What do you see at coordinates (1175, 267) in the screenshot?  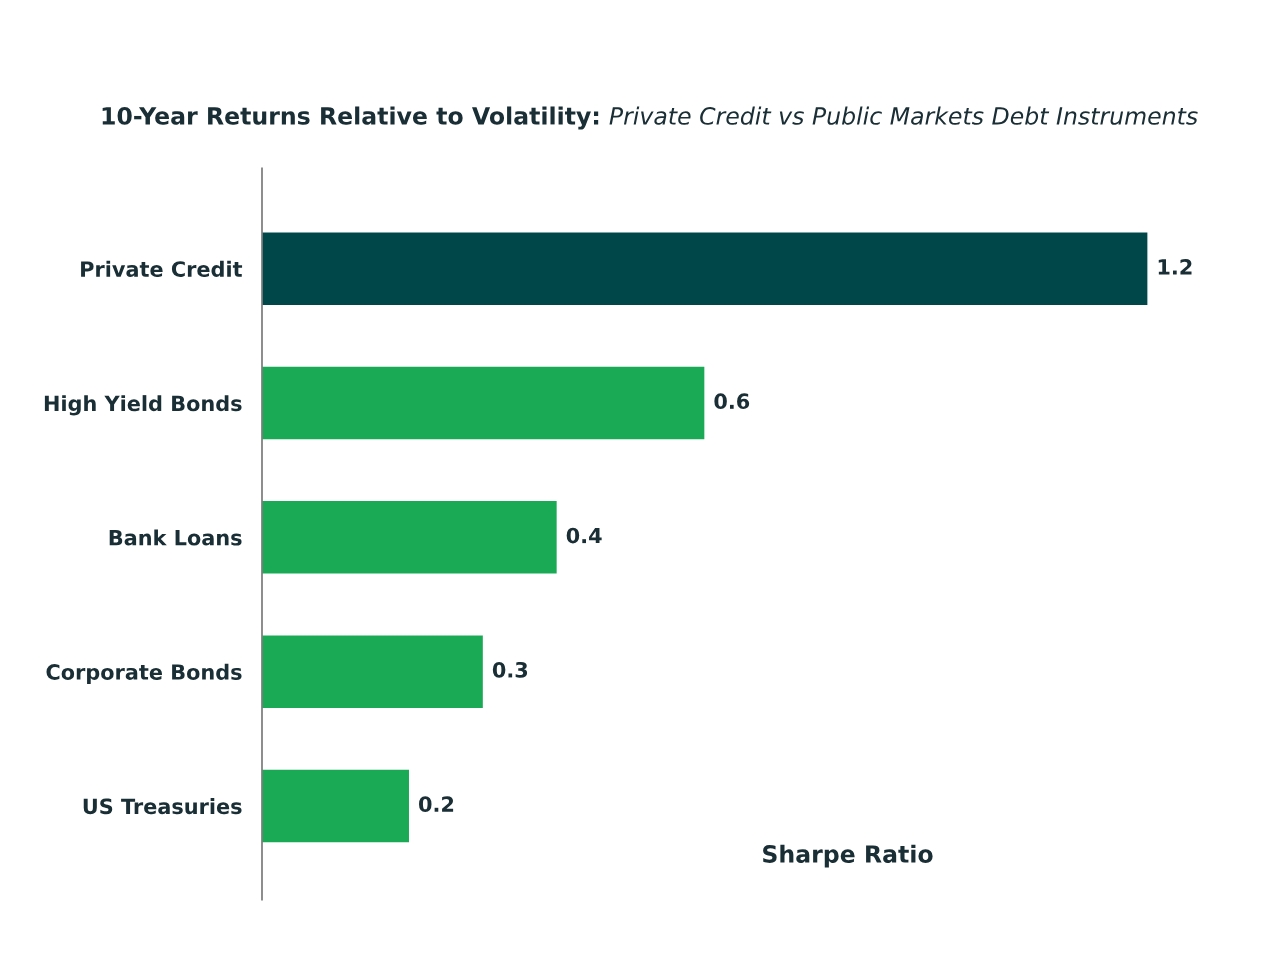 I see `data-label: 1.2` at bounding box center [1175, 267].